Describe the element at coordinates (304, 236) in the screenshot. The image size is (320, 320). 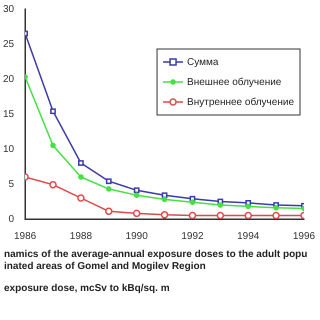
I see `x-tick-label: 1996` at that location.